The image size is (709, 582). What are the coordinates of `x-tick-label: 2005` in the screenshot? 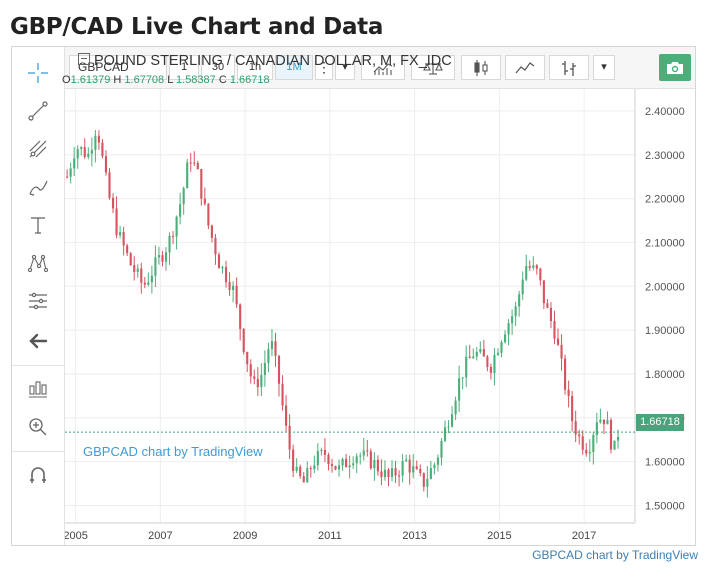 It's located at (76, 536).